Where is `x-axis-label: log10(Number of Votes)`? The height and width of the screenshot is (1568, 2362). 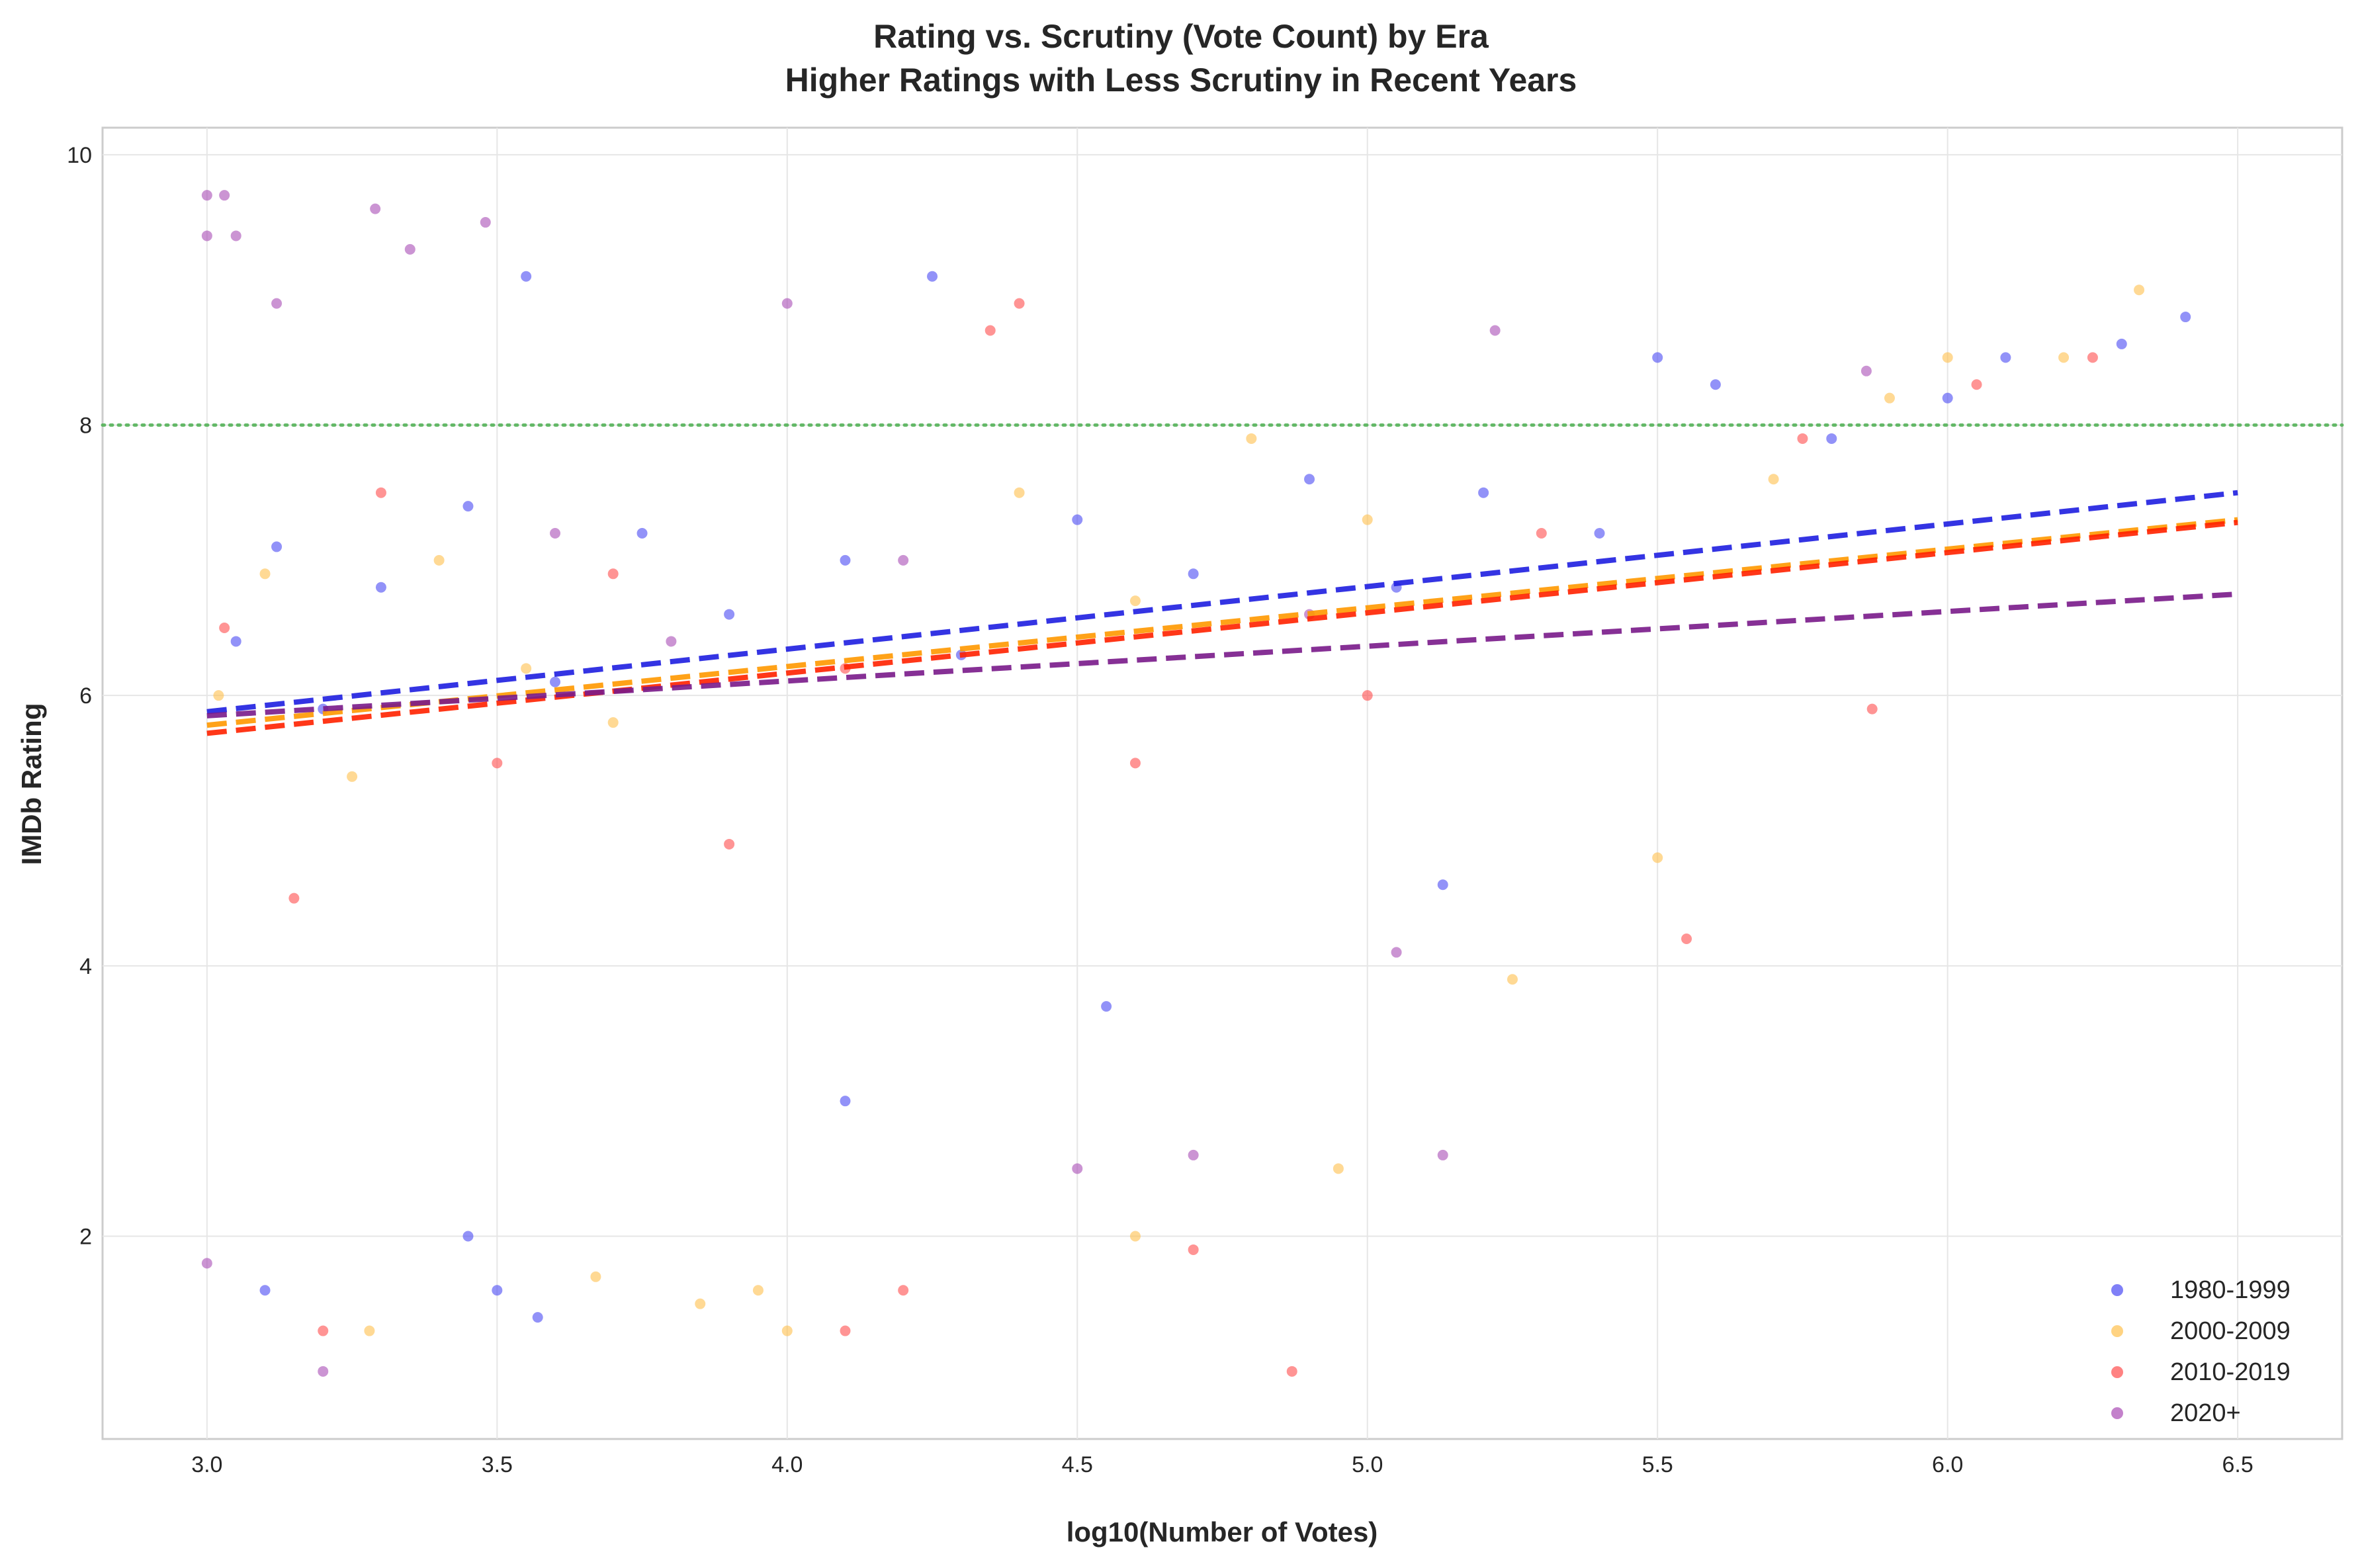 x-axis-label: log10(Number of Votes) is located at coordinates (1222, 1531).